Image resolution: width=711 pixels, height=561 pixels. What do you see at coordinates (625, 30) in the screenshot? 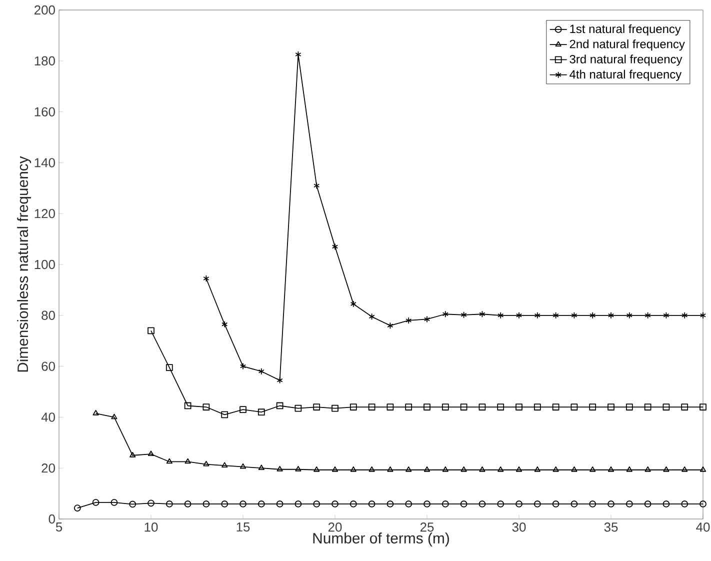
I see `legend-label: 1st natural frequency` at bounding box center [625, 30].